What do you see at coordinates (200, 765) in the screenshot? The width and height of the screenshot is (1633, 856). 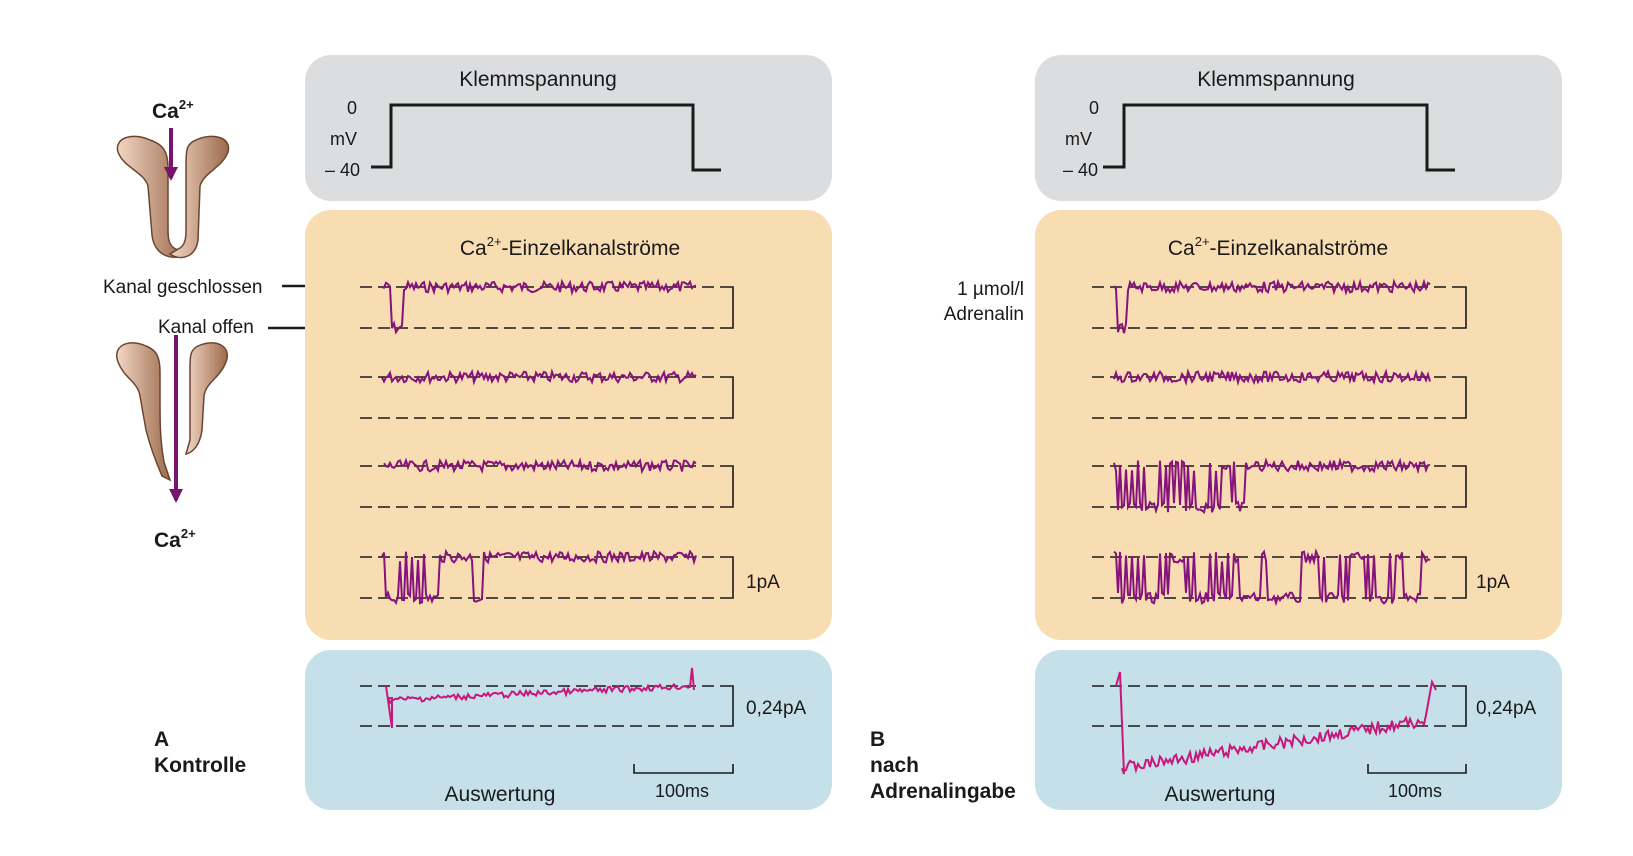 I see `panel-a-caption: Kontrolle` at bounding box center [200, 765].